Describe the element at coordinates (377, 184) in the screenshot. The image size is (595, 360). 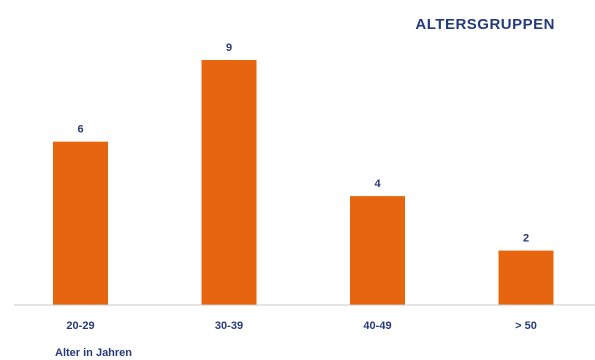
I see `value-label-40-49: 4` at that location.